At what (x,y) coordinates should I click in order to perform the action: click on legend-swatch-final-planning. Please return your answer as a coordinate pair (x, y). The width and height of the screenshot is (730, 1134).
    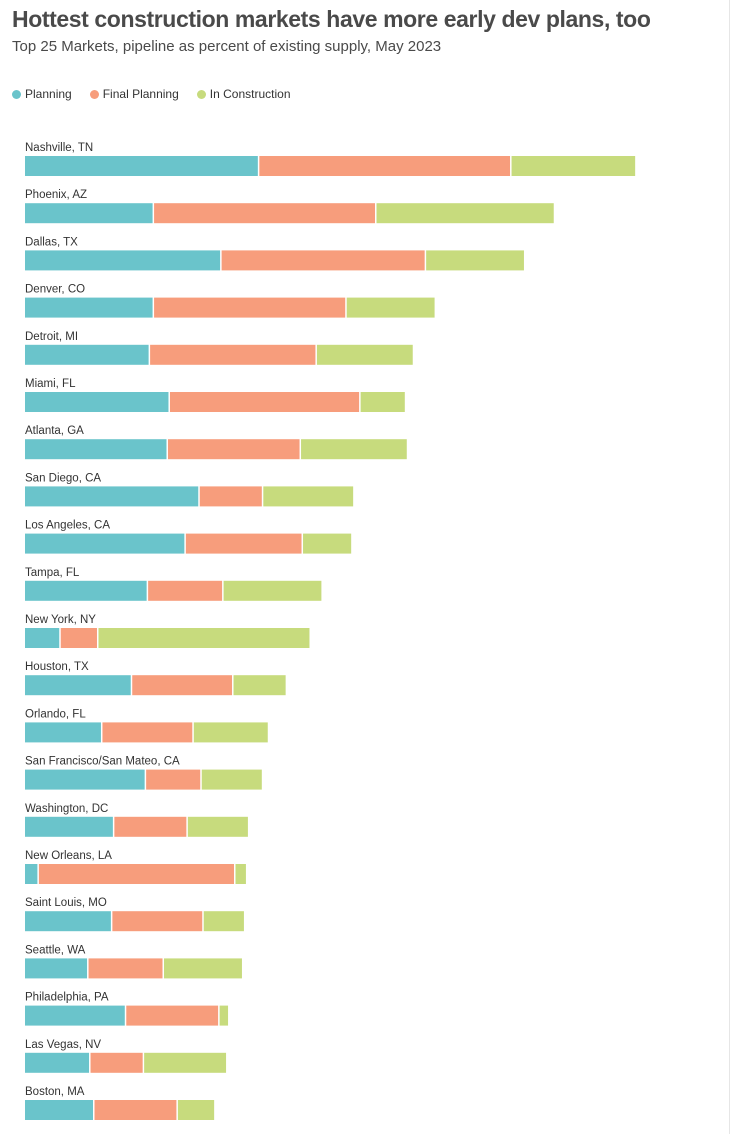
    Looking at the image, I should click on (94, 94).